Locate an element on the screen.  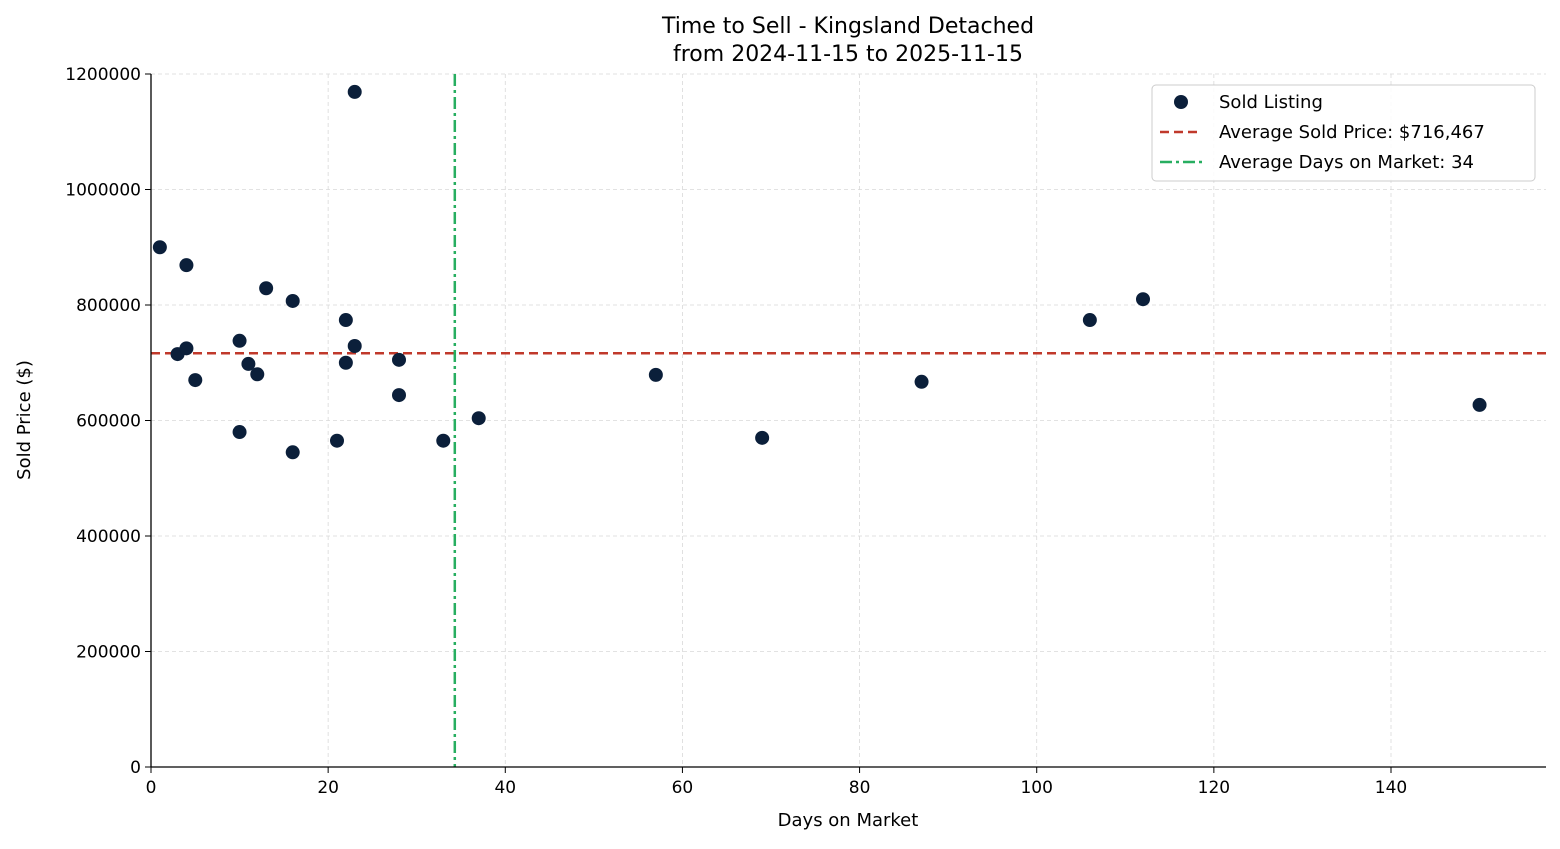
y-tick-label: 800000 is located at coordinates (108, 306).